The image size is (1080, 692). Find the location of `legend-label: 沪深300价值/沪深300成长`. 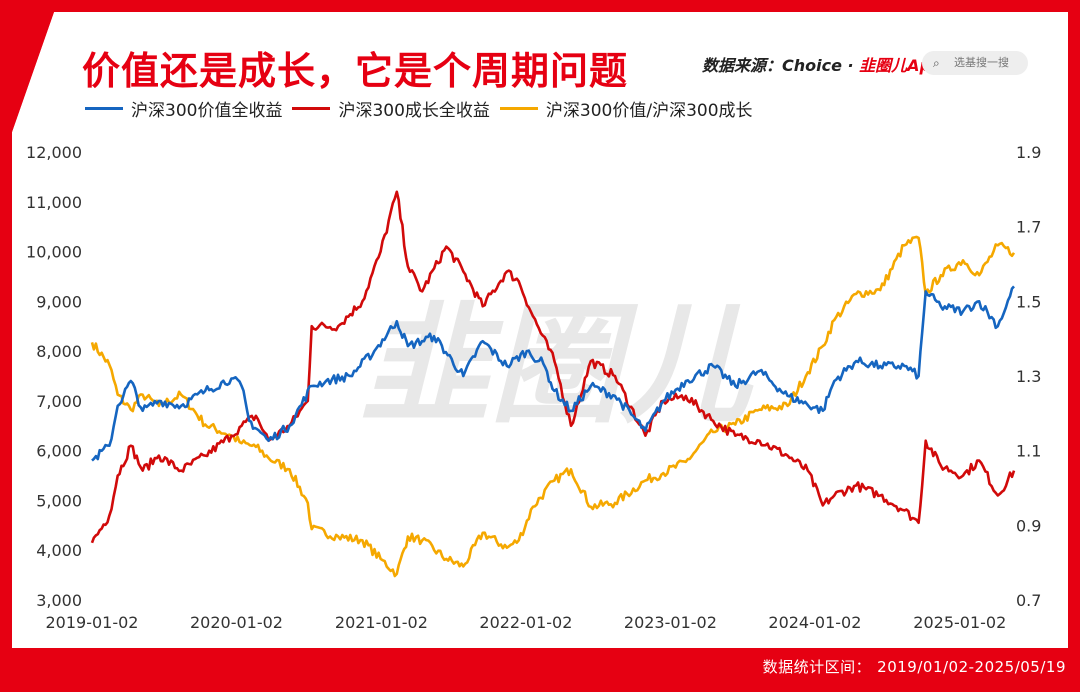

legend-label: 沪深300价值/沪深300成长 is located at coordinates (649, 110).